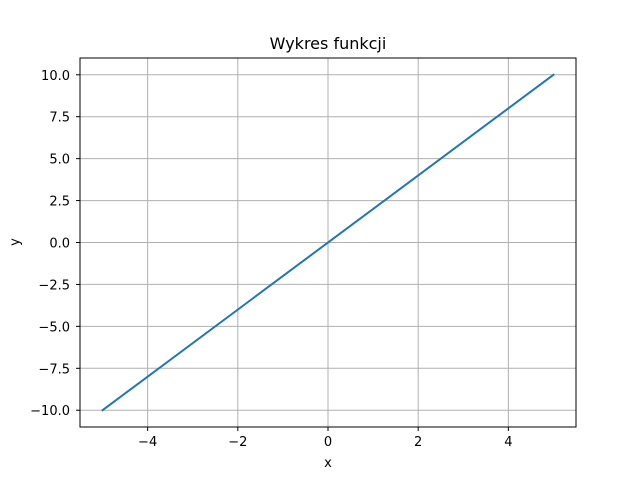 This screenshot has height=480, width=640. I want to click on y-tick-label: 2.5, so click(59, 202).